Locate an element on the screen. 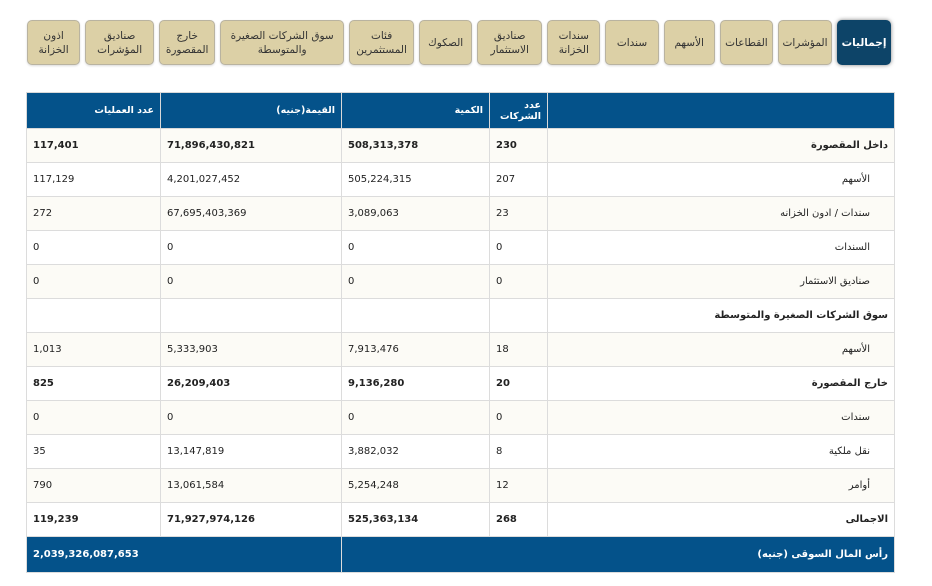 The height and width of the screenshot is (586, 932). cell-quantity: 3,882,032 is located at coordinates (415, 451).